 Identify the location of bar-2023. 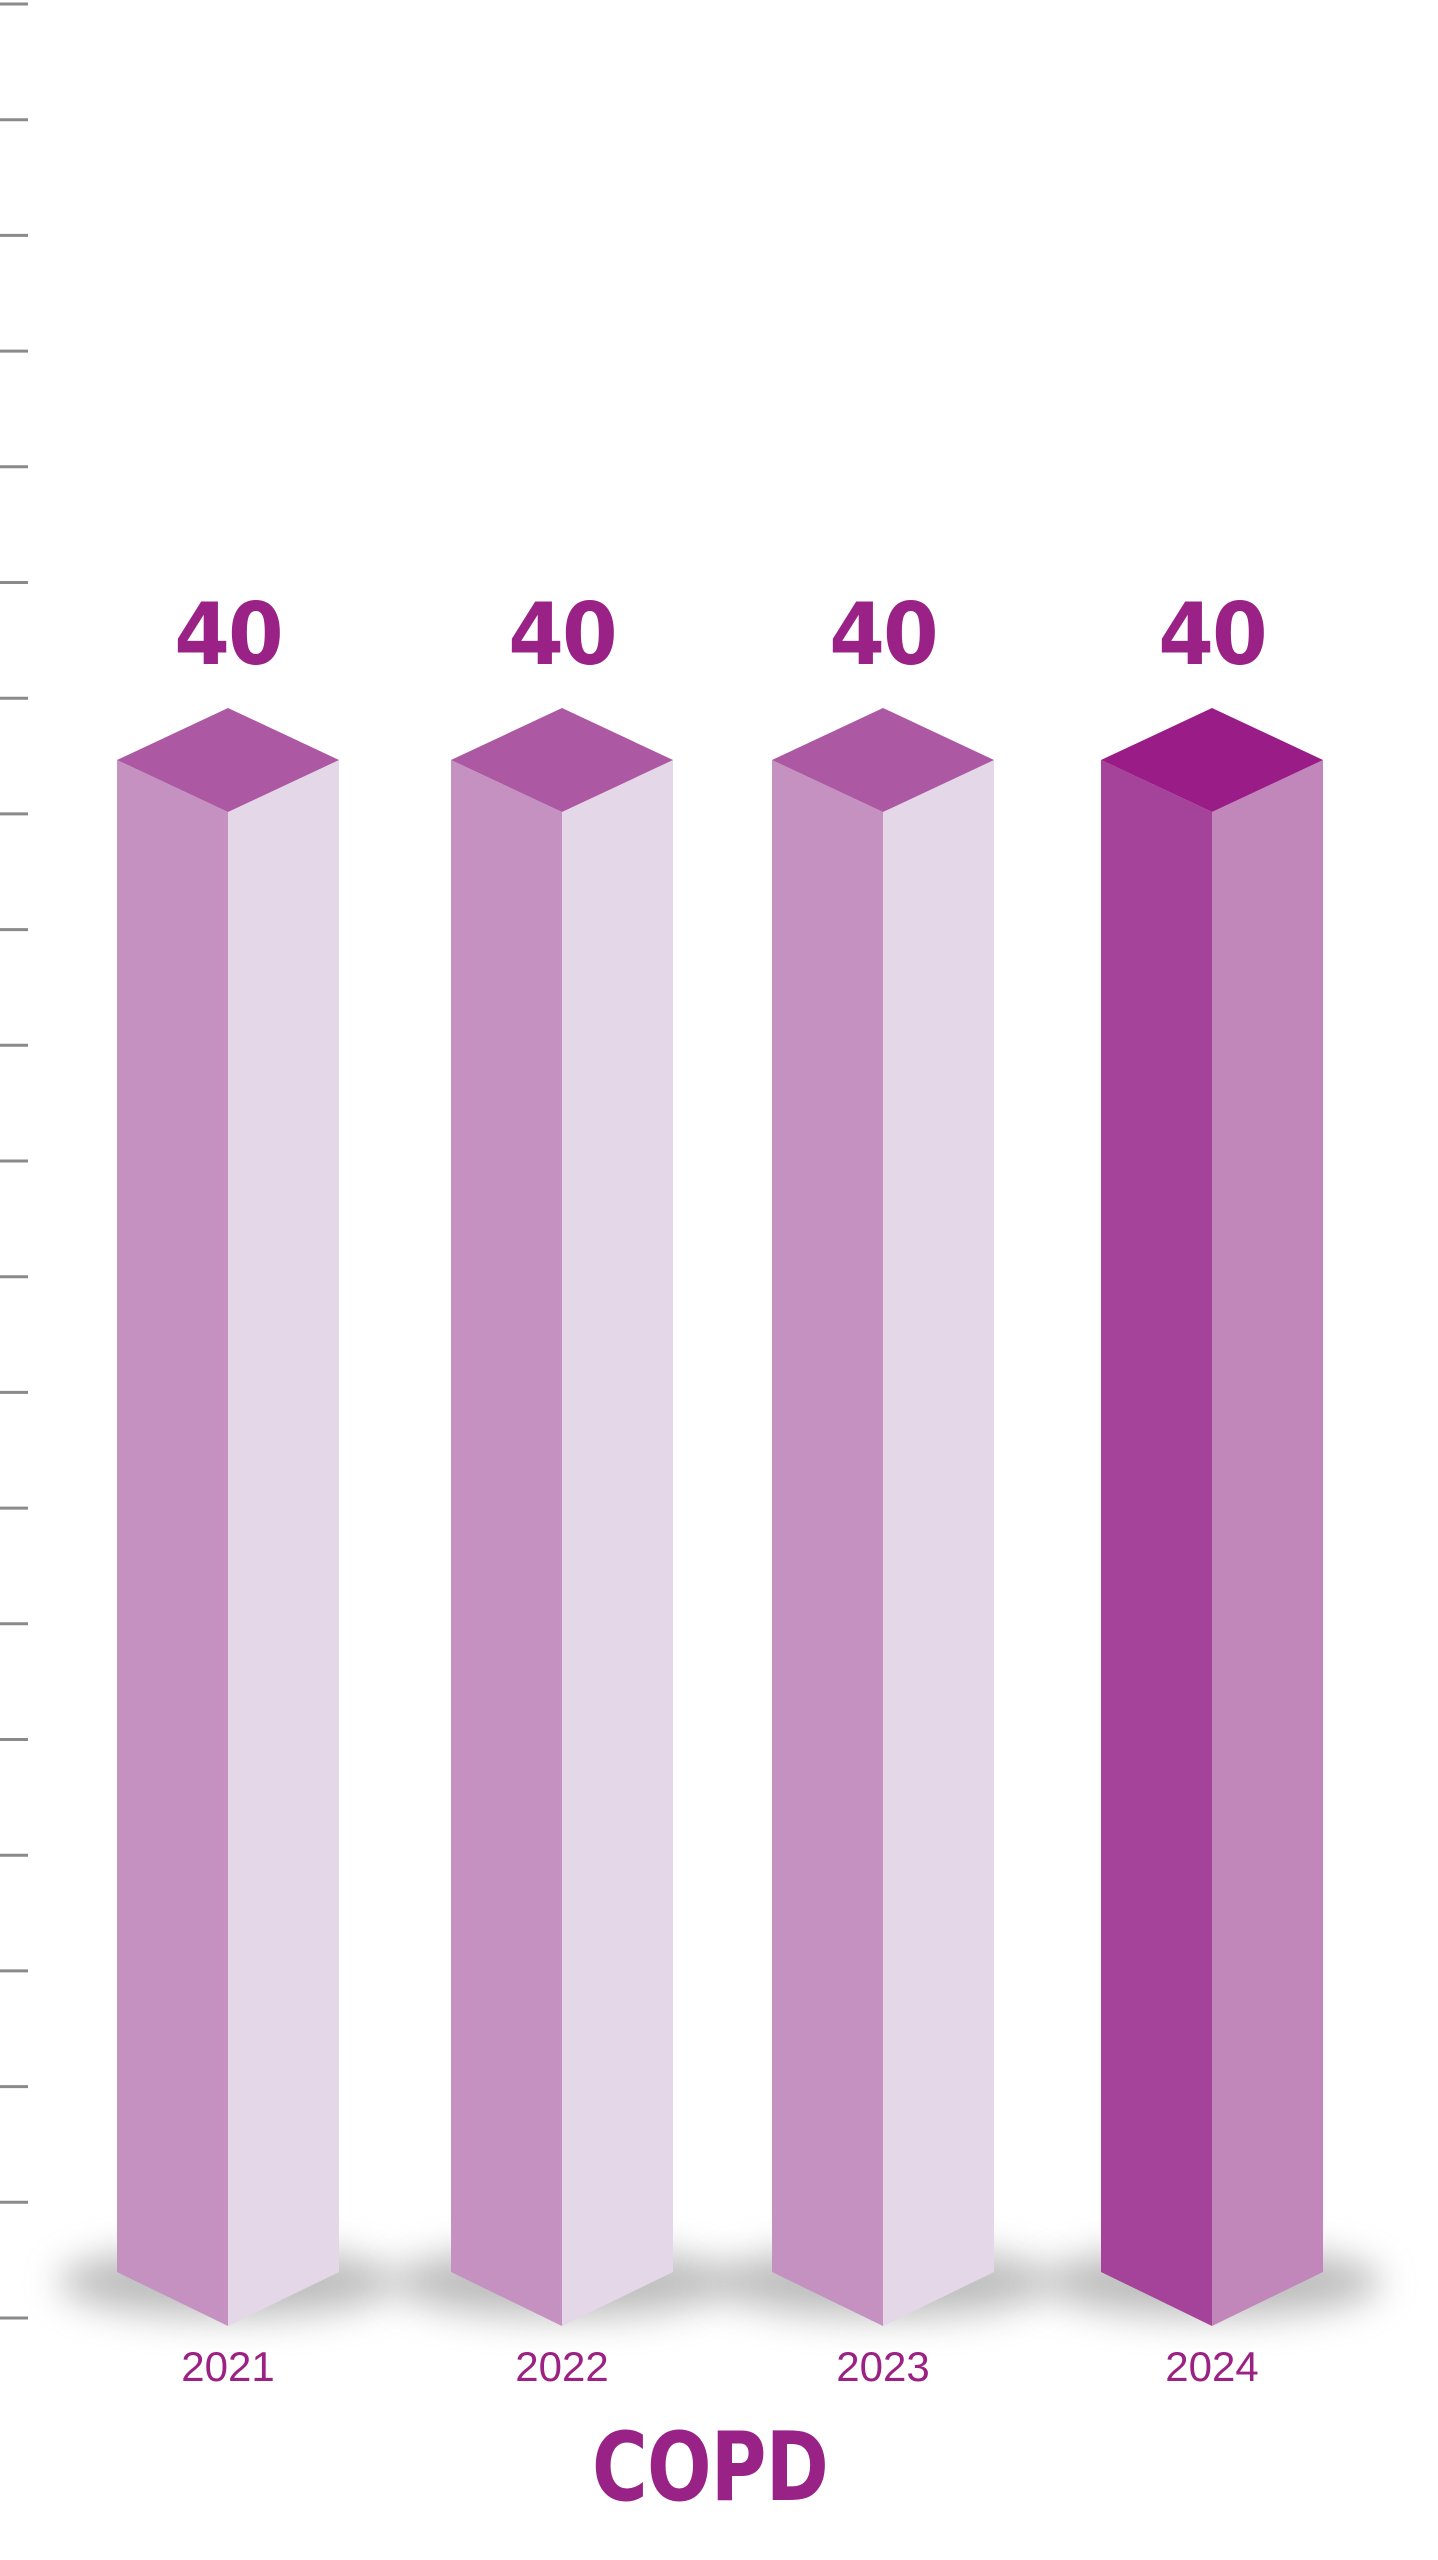
(883, 1517).